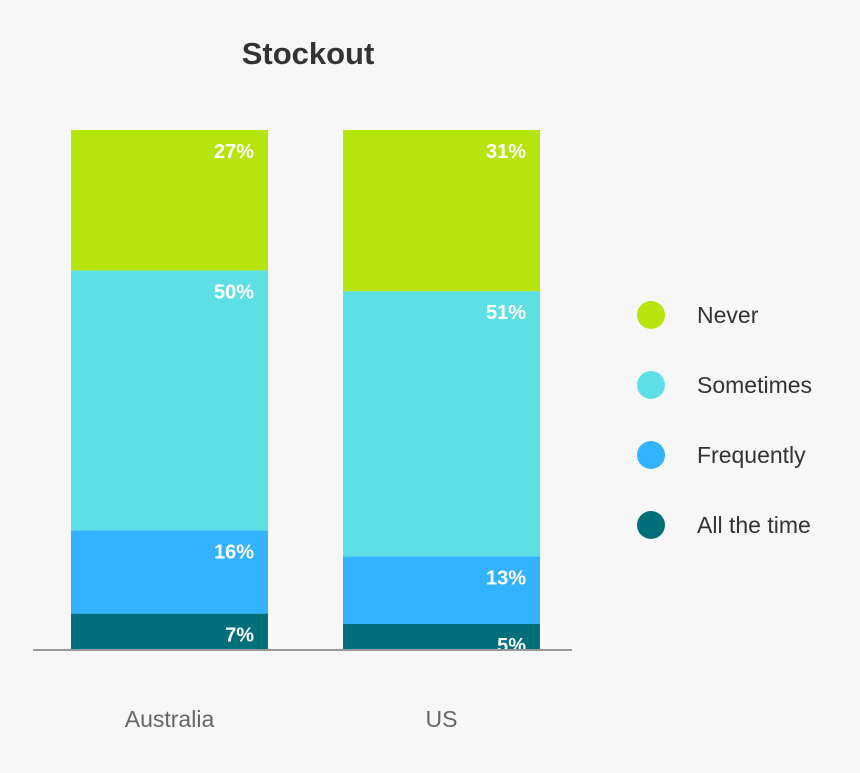 This screenshot has width=860, height=773. What do you see at coordinates (651, 385) in the screenshot?
I see `legend-swatch-sometimes` at bounding box center [651, 385].